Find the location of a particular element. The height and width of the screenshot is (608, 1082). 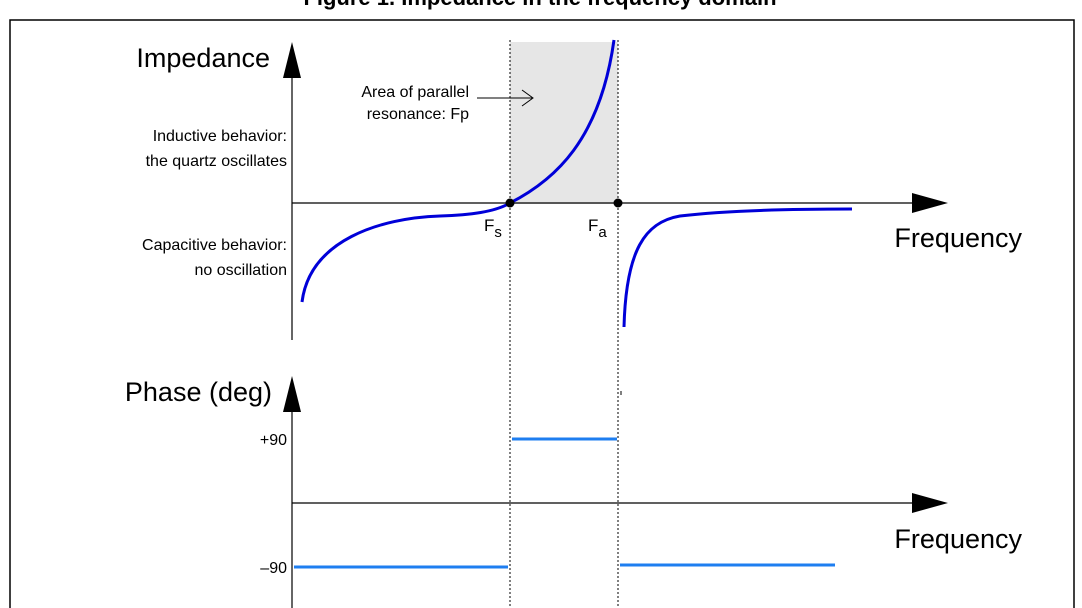

capacitive-label-line2: no oscillation is located at coordinates (241, 270).